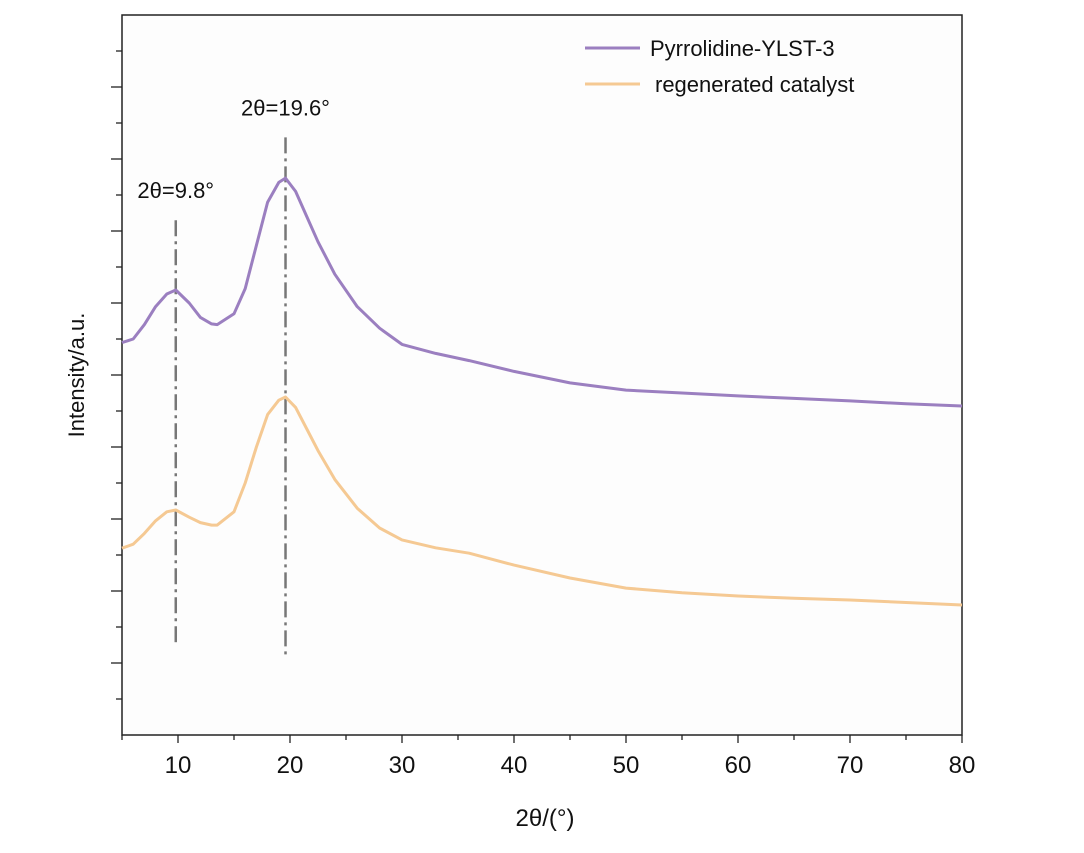 Image resolution: width=1084 pixels, height=853 pixels. What do you see at coordinates (962, 765) in the screenshot?
I see `x-tick-label: 80` at bounding box center [962, 765].